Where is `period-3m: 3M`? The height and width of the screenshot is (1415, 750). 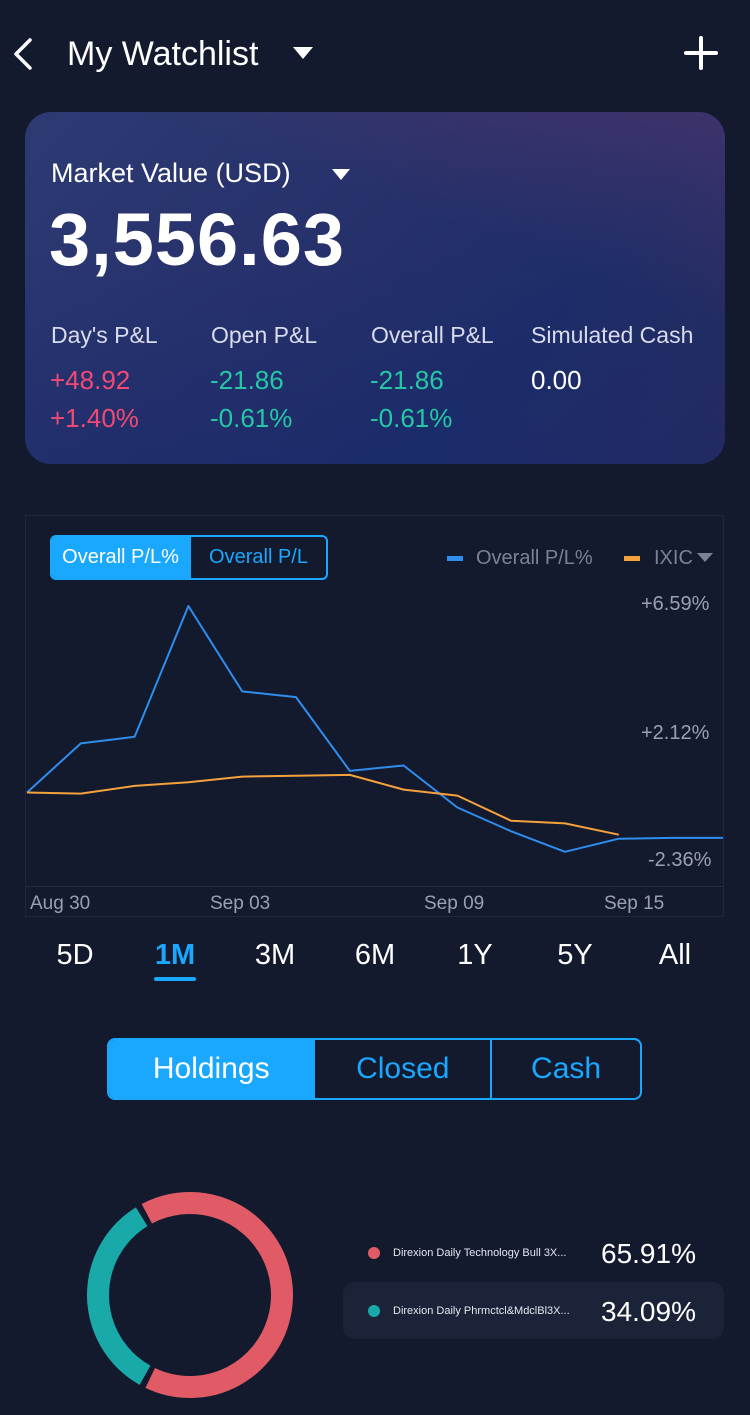 period-3m: 3M is located at coordinates (275, 955).